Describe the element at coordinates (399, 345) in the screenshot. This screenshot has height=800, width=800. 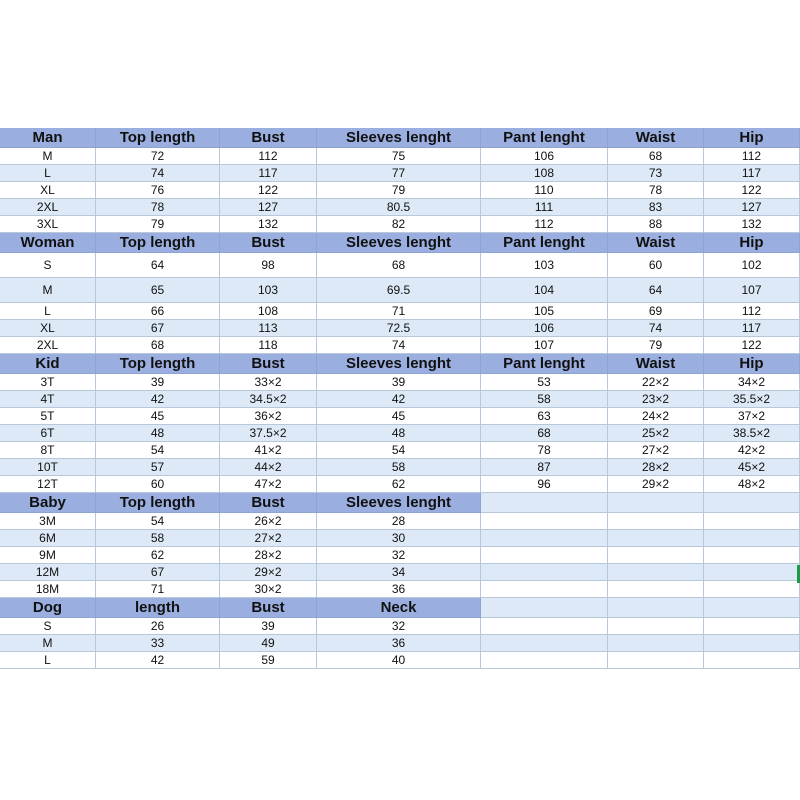
I see `measurement-cell: 74` at that location.